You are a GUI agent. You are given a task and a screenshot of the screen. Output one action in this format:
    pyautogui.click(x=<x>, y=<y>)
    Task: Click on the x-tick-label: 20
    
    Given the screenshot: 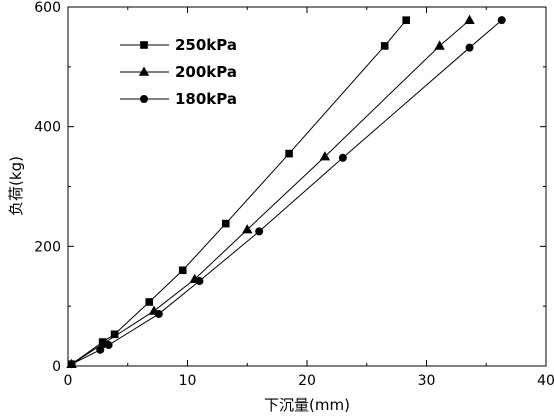 What is the action you would take?
    pyautogui.click(x=307, y=381)
    